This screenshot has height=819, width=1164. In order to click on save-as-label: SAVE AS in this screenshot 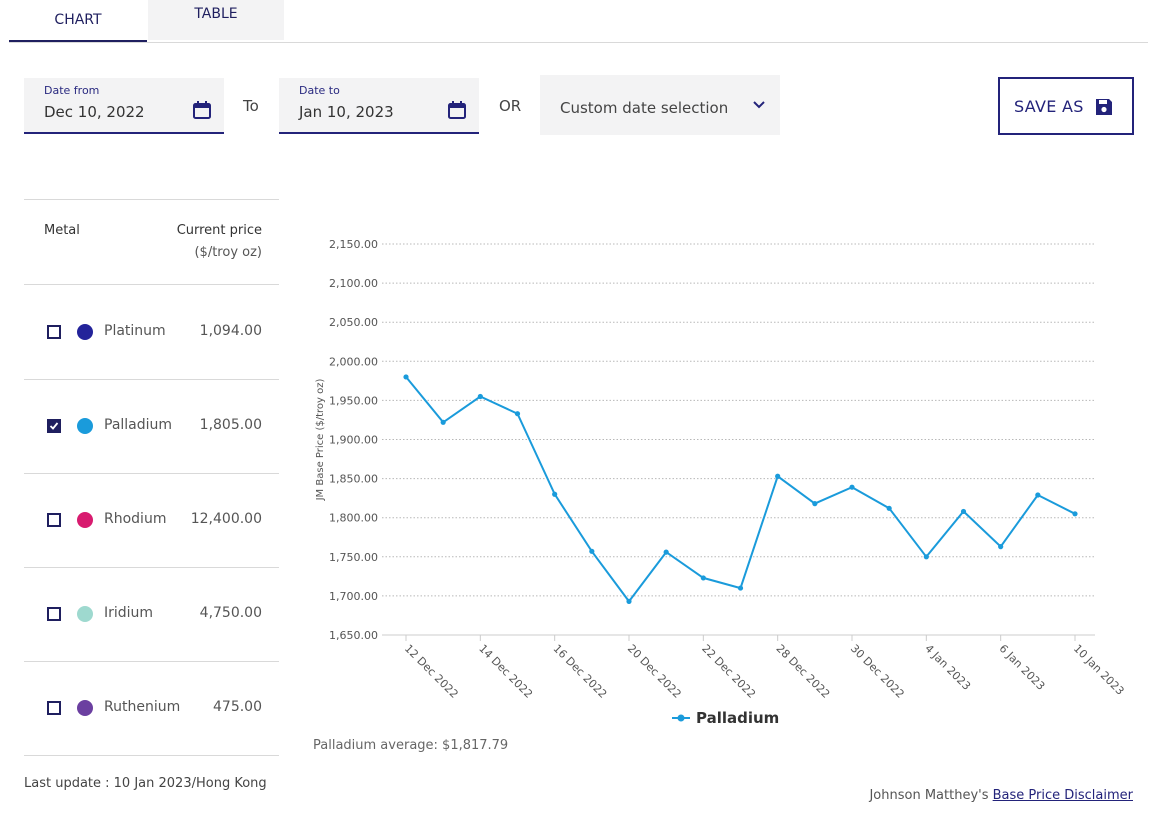, I will do `click(1049, 106)`.